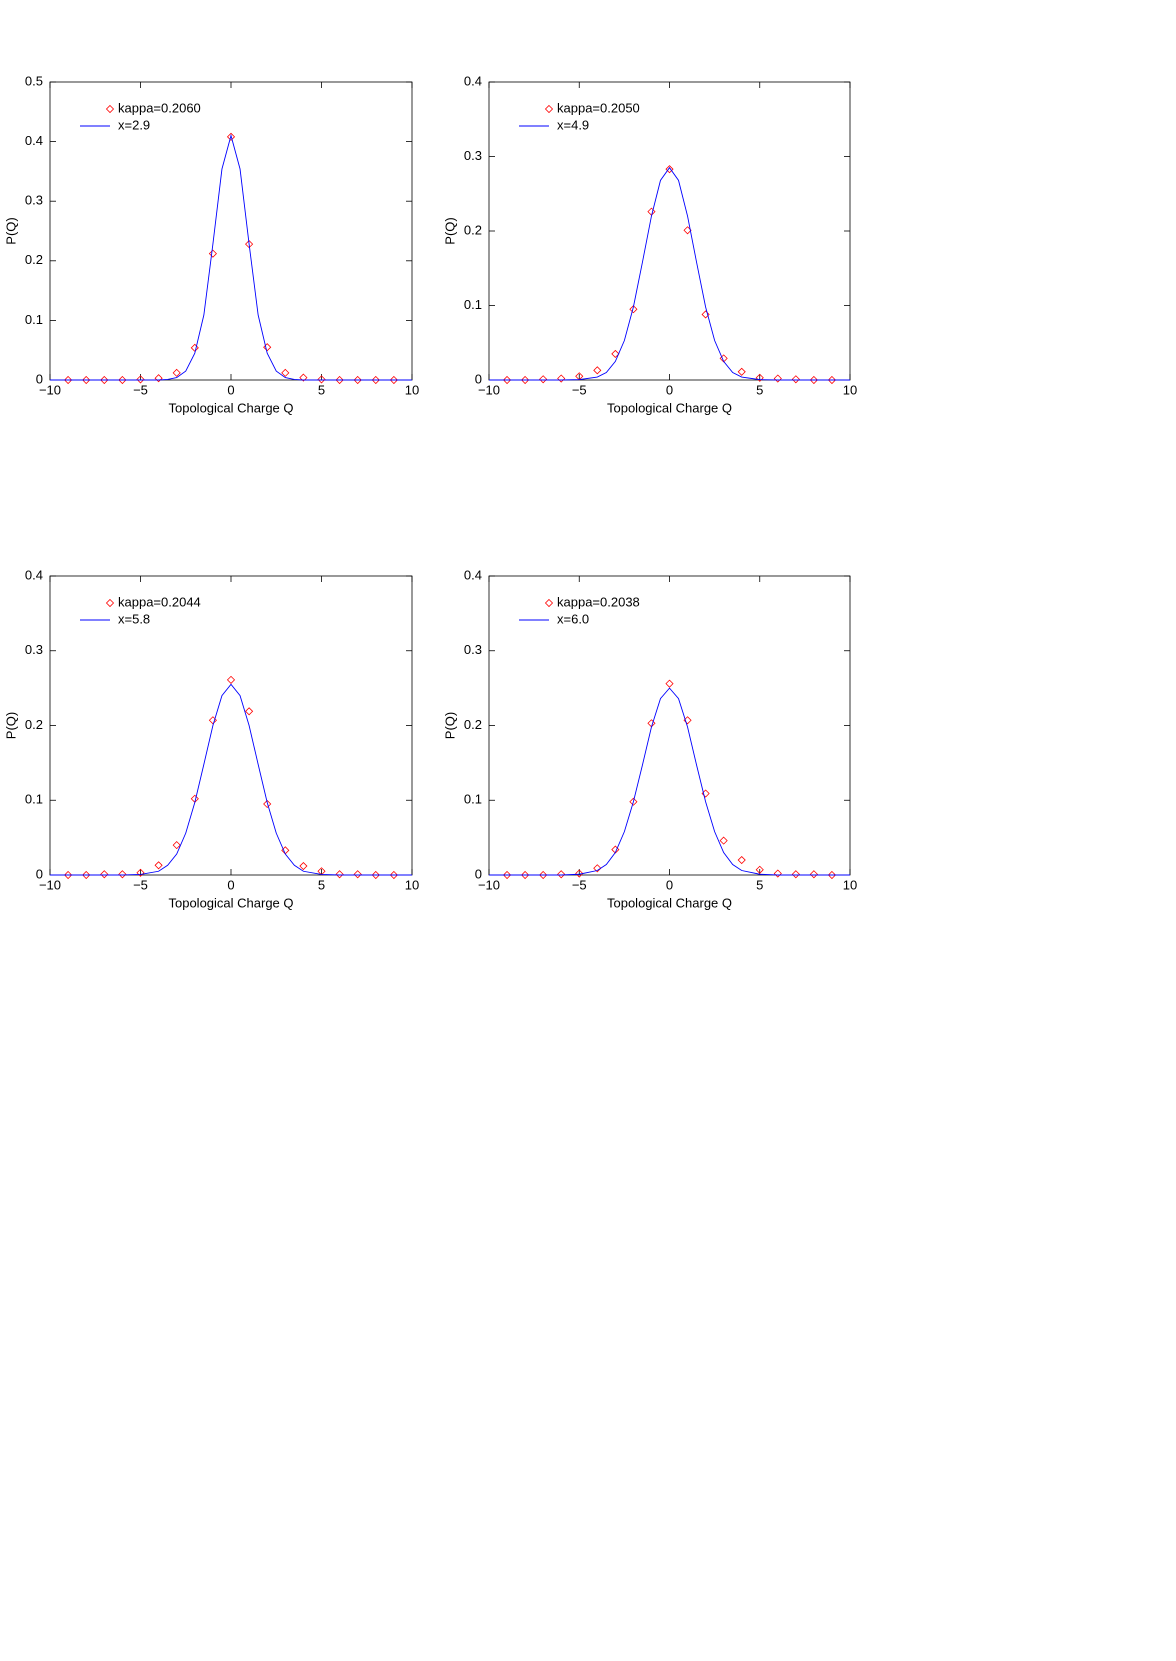  I want to click on legend-label: kappa=0.2038, so click(598, 601).